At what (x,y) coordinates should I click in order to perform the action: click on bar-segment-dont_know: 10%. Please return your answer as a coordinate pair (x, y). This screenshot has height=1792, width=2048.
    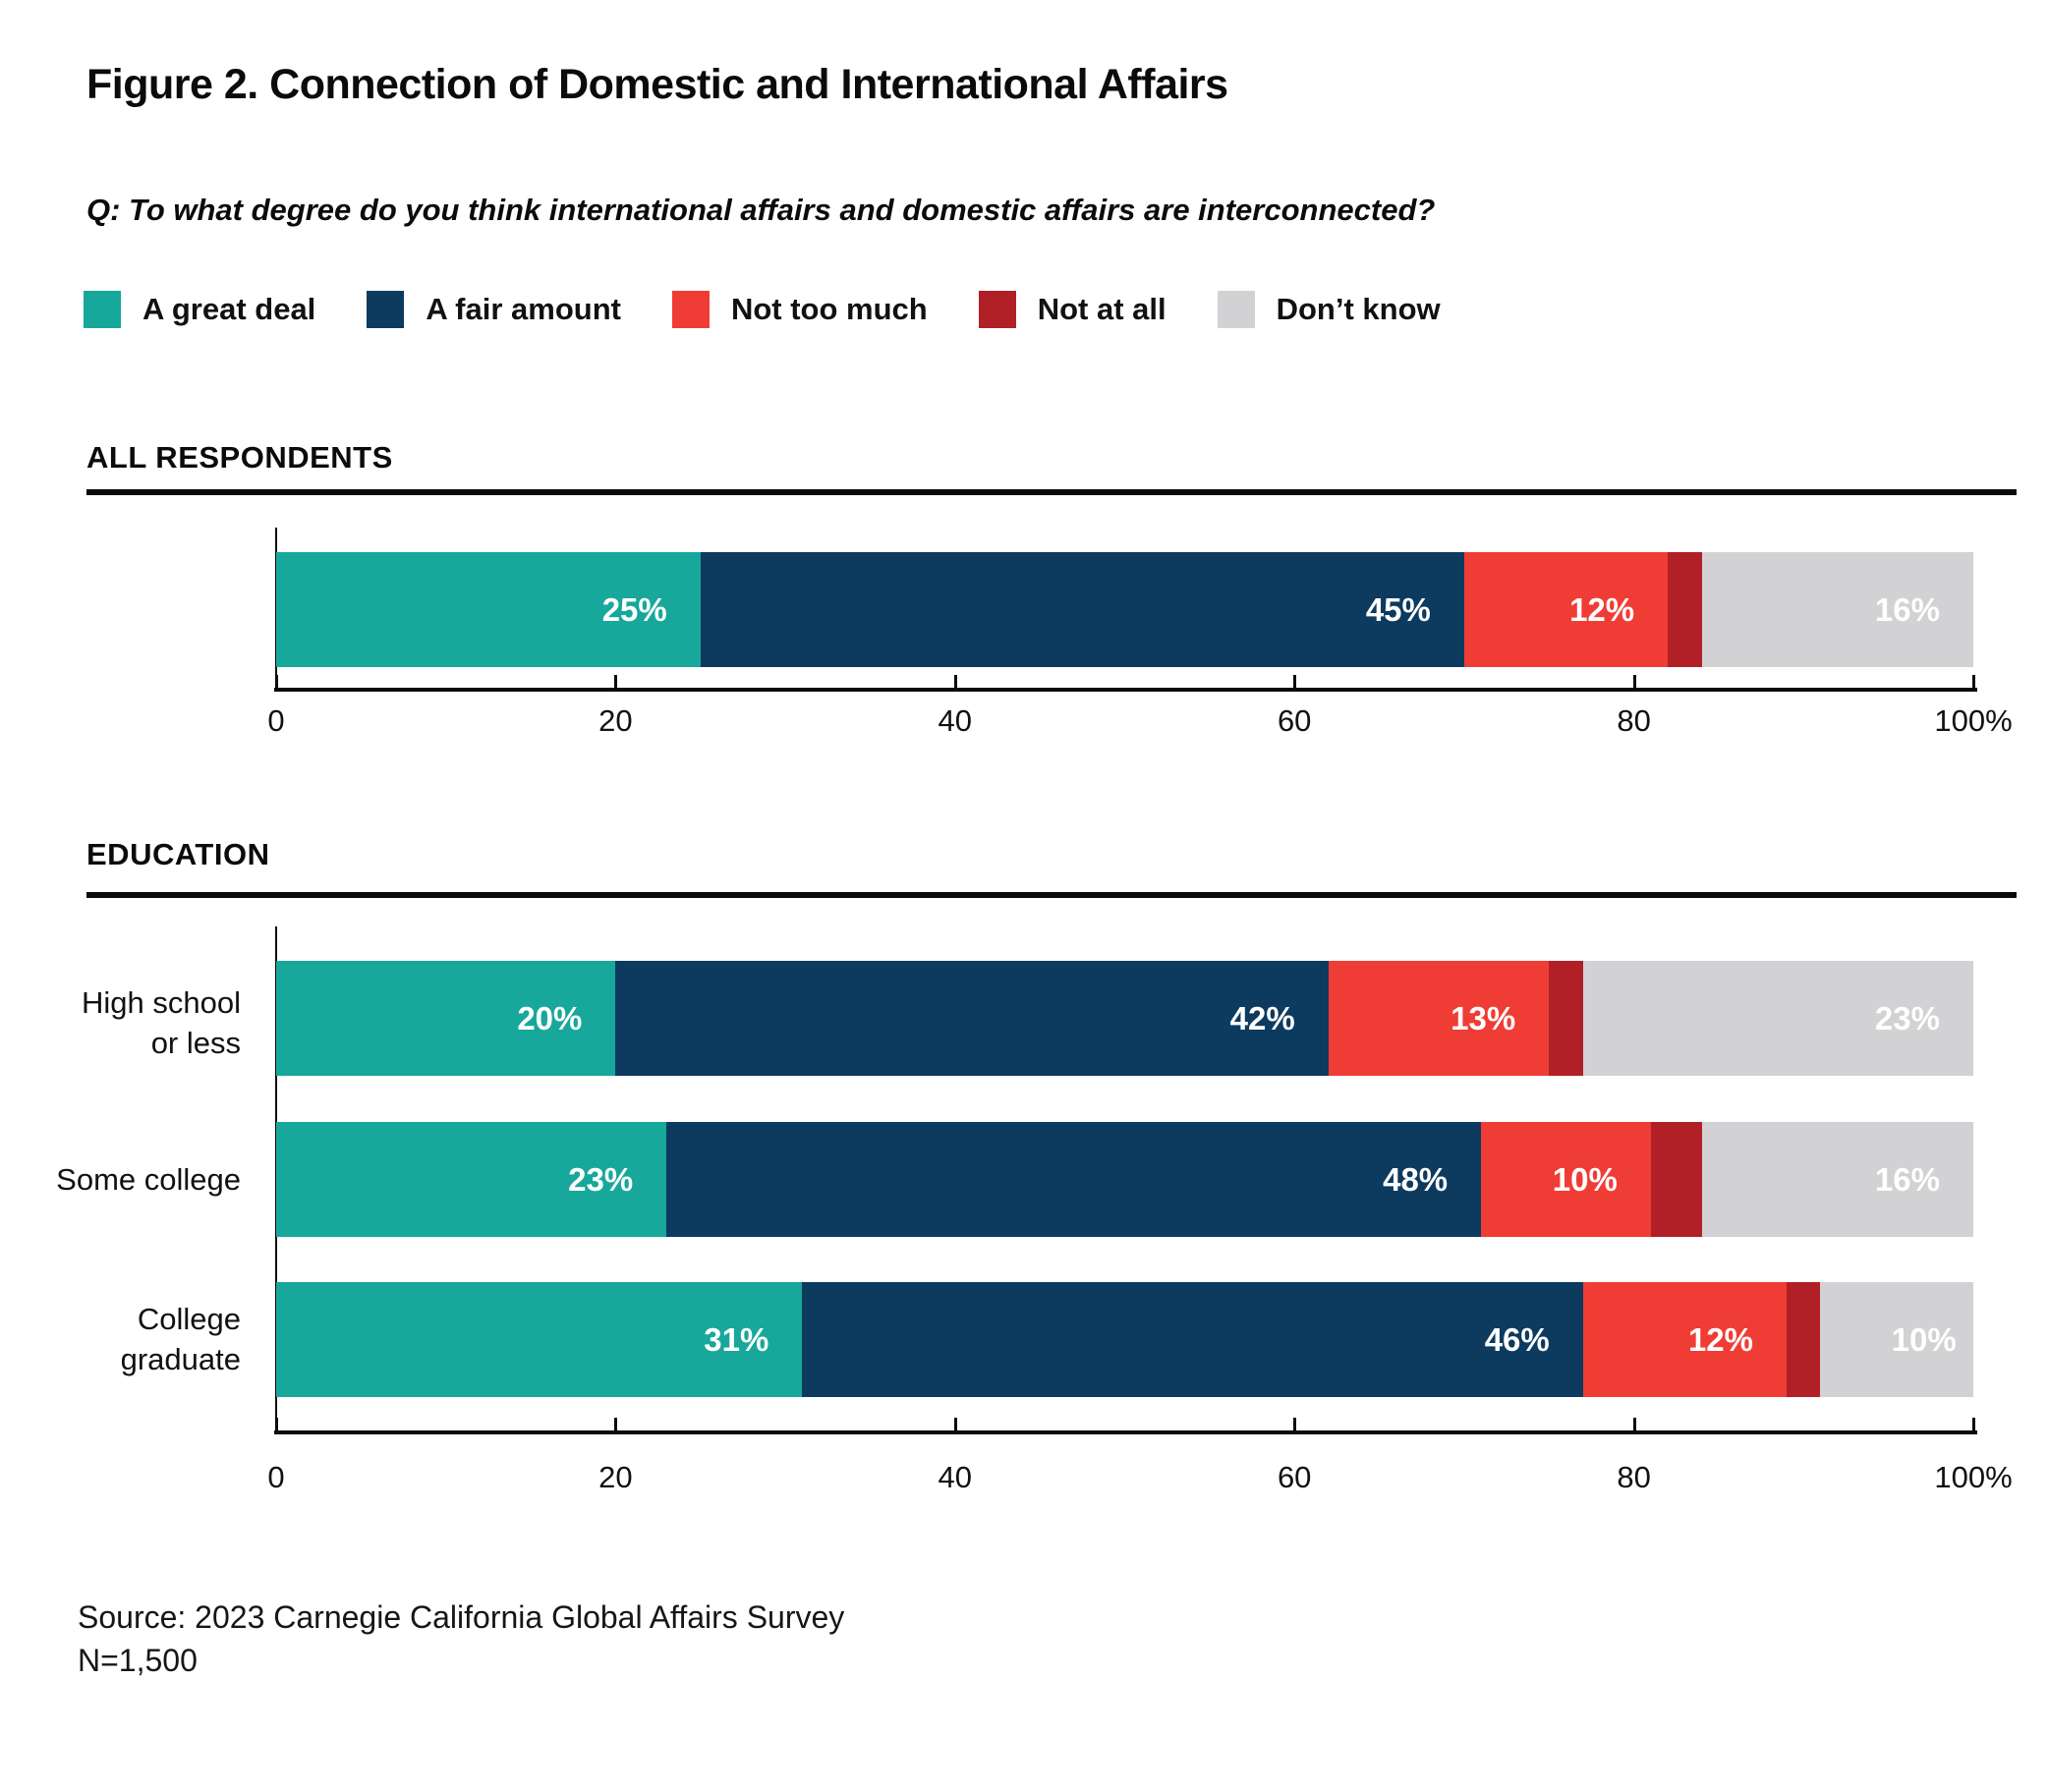
    Looking at the image, I should click on (1896, 1339).